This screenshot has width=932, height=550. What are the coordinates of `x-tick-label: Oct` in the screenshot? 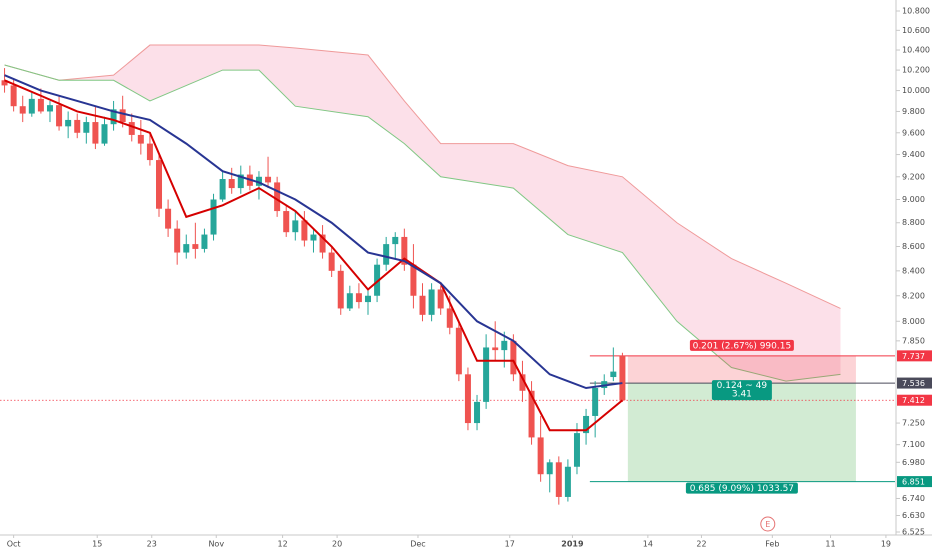 It's located at (14, 544).